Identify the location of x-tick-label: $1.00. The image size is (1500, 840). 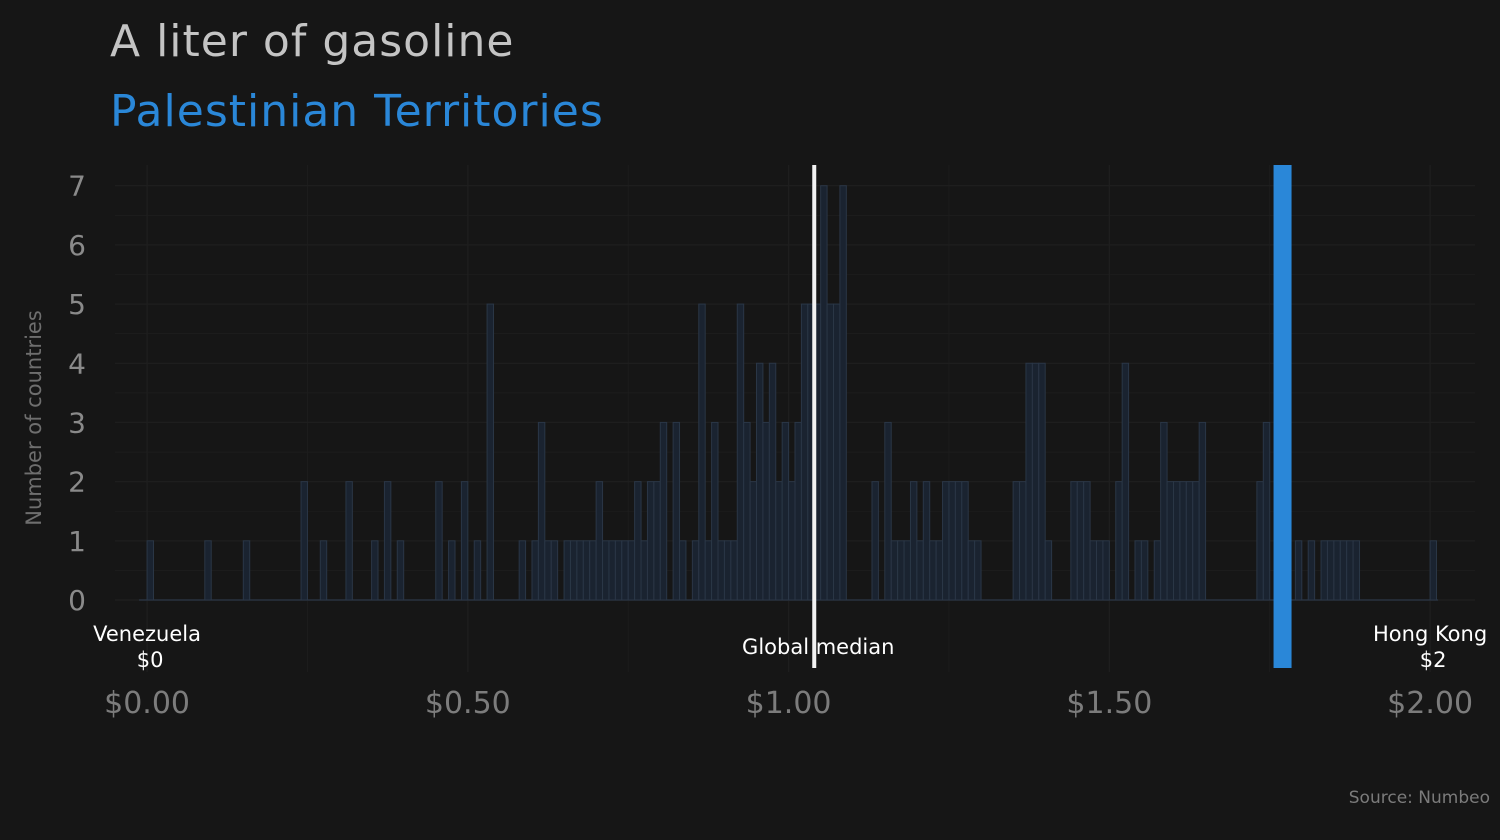
(789, 703).